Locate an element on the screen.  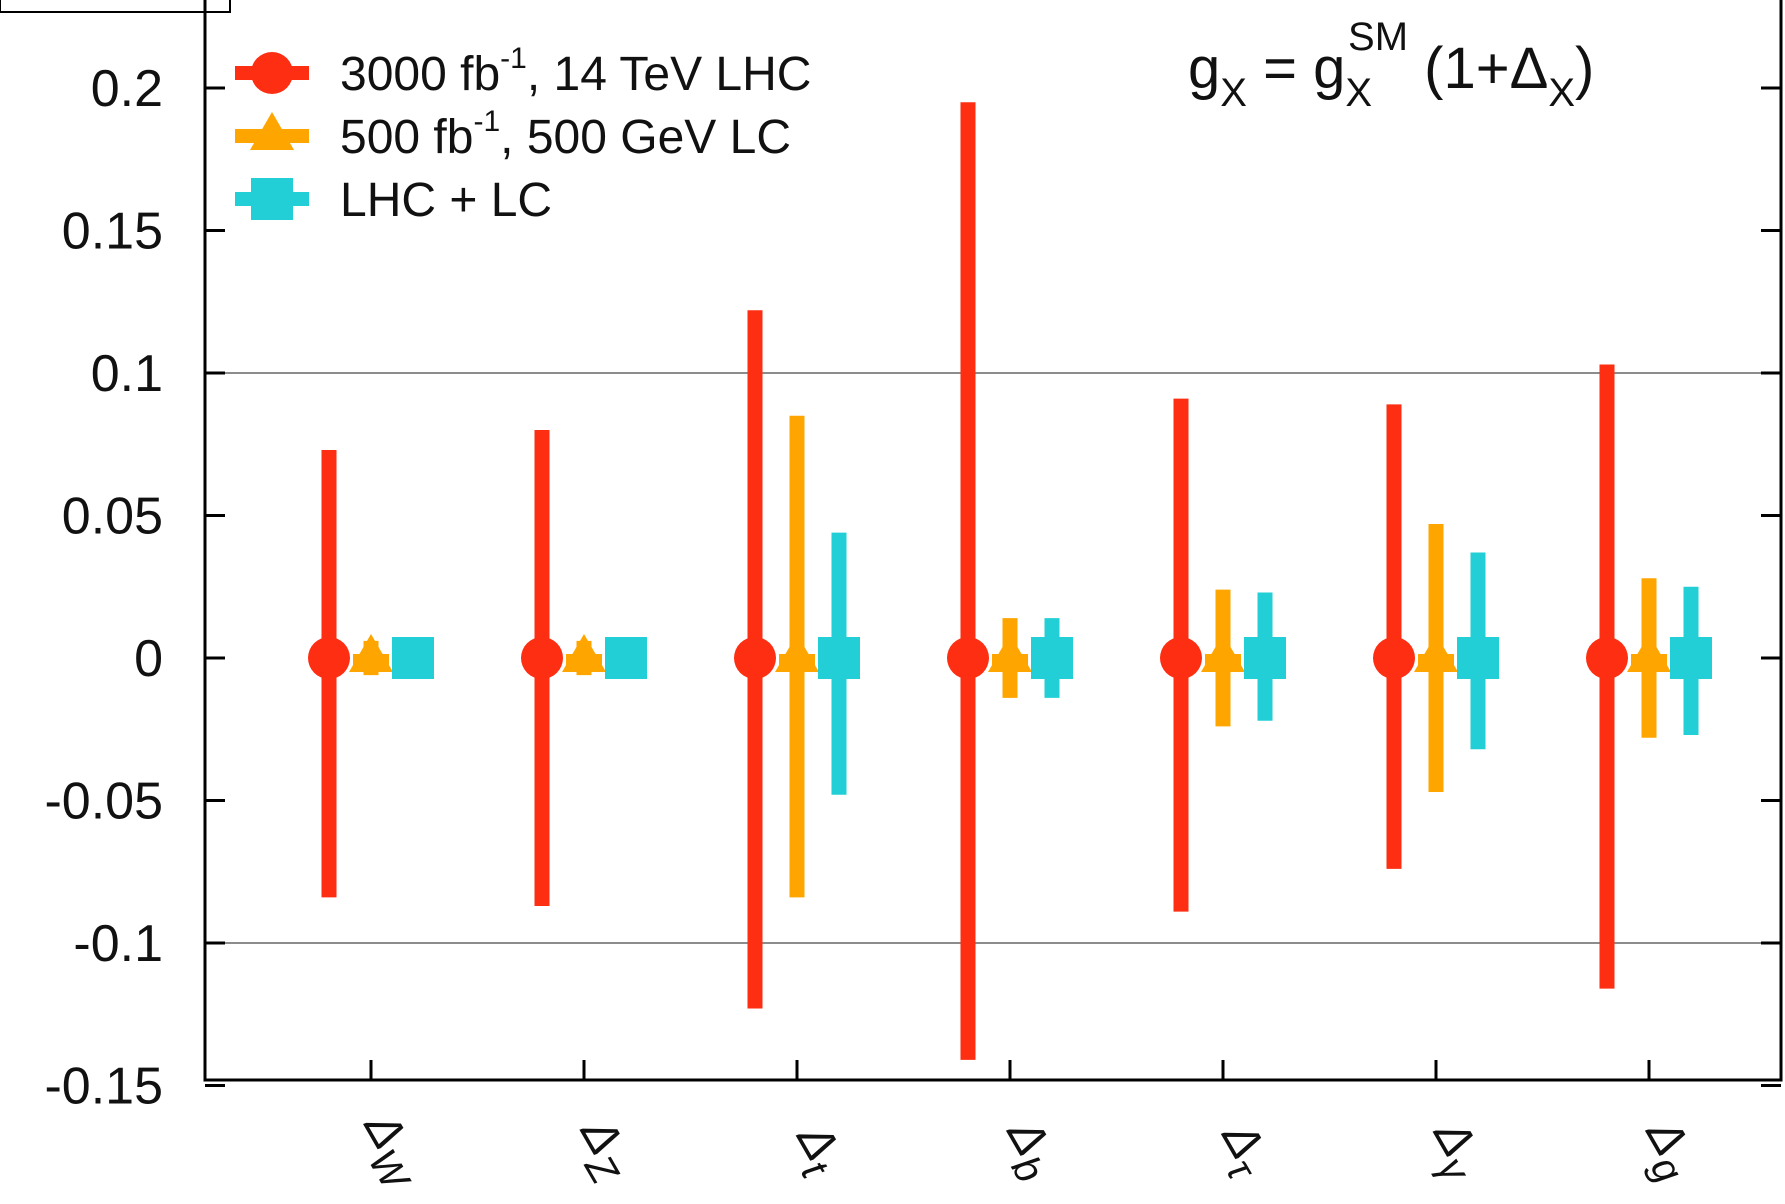
legend-marker-circle is located at coordinates (272, 73).